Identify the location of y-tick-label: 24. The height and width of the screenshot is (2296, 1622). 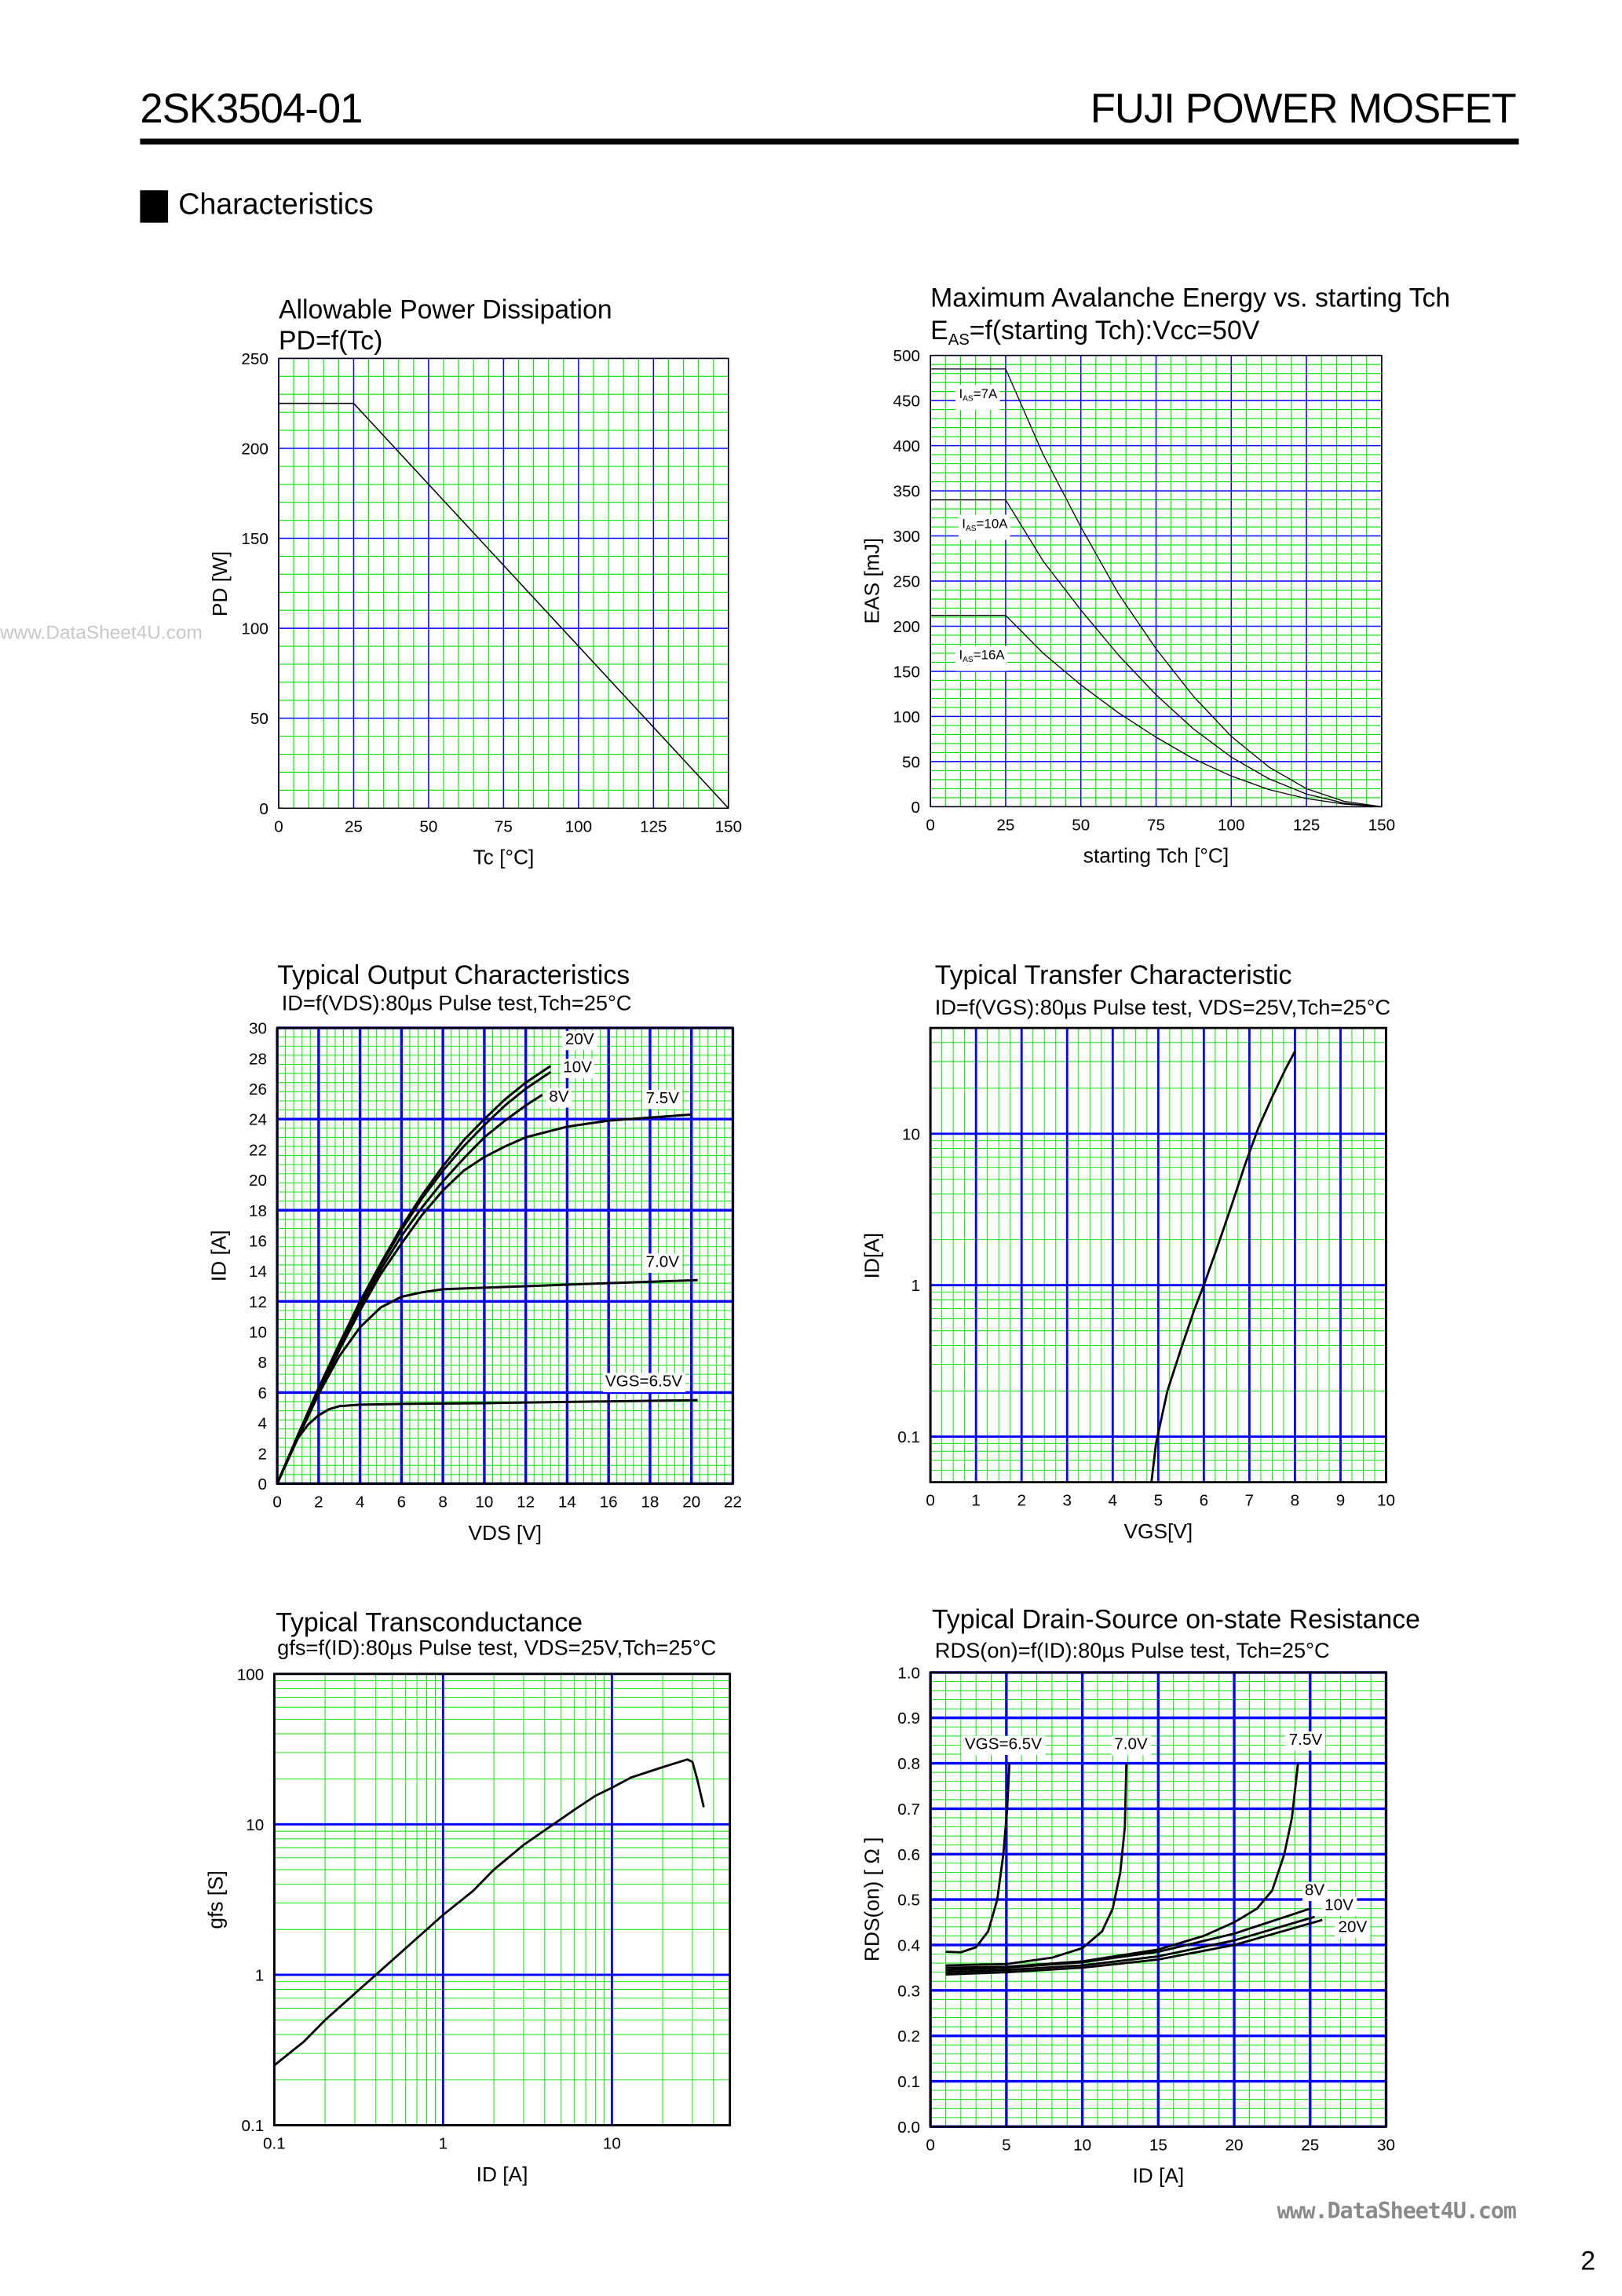
(258, 1120).